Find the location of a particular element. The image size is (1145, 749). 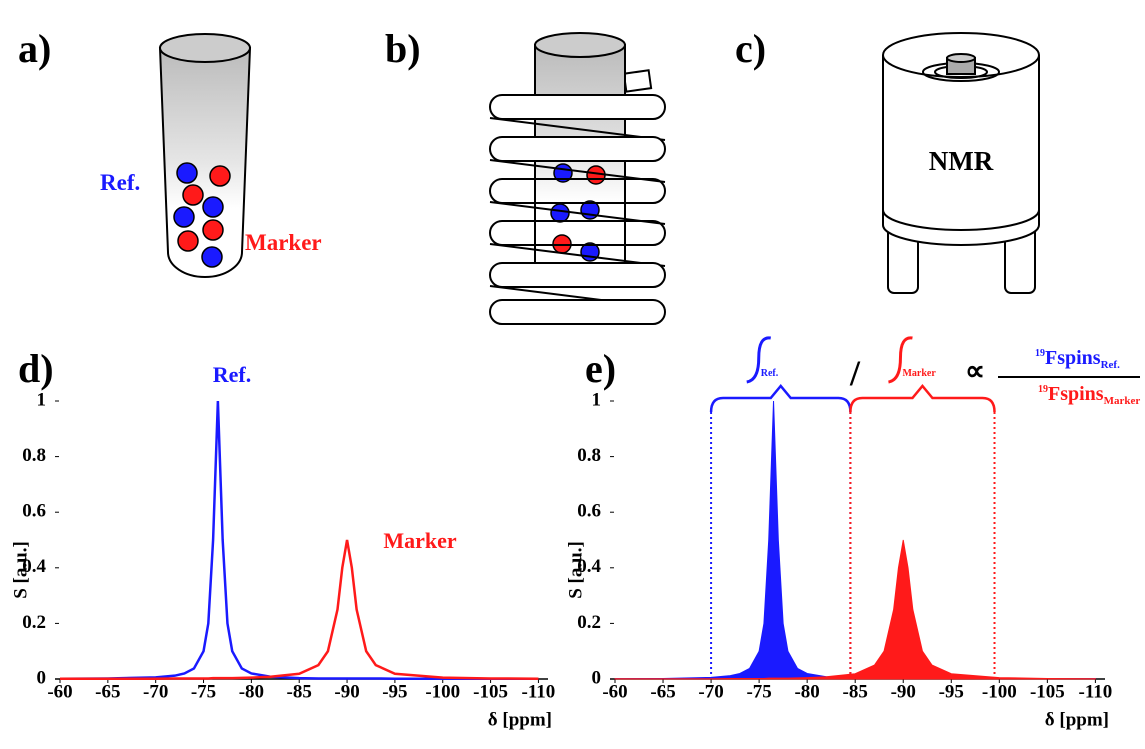

line is located at coordinates (299, 609).